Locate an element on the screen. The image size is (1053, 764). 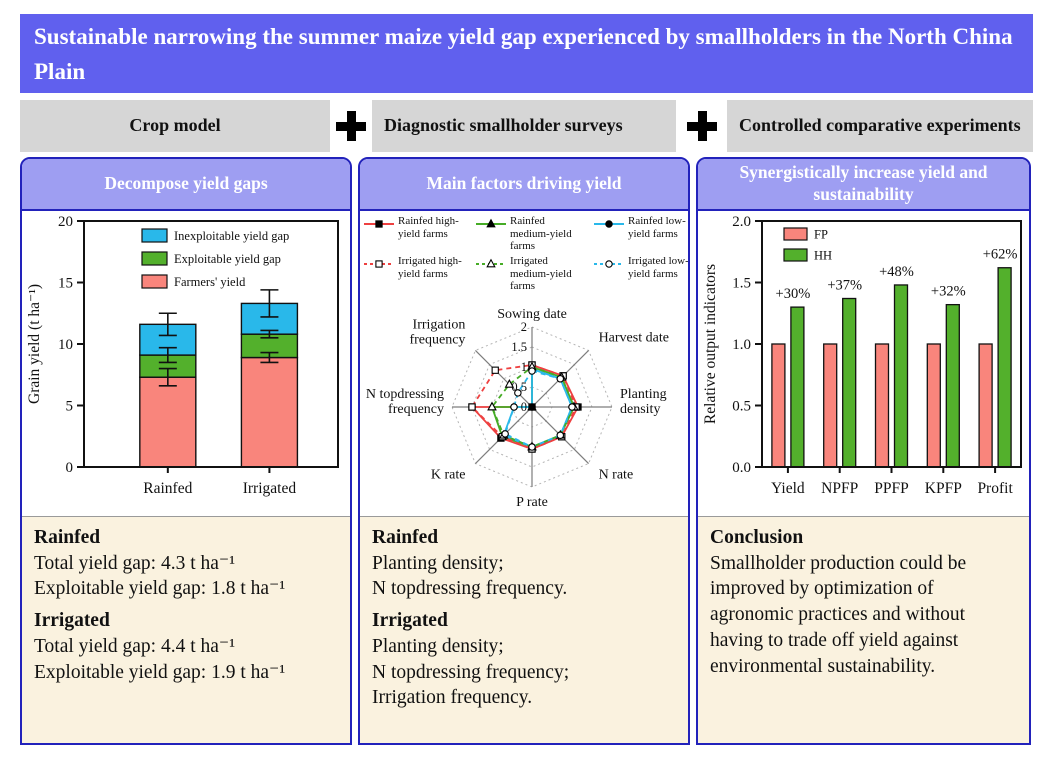
radar-grid-ring is located at coordinates (532, 407).